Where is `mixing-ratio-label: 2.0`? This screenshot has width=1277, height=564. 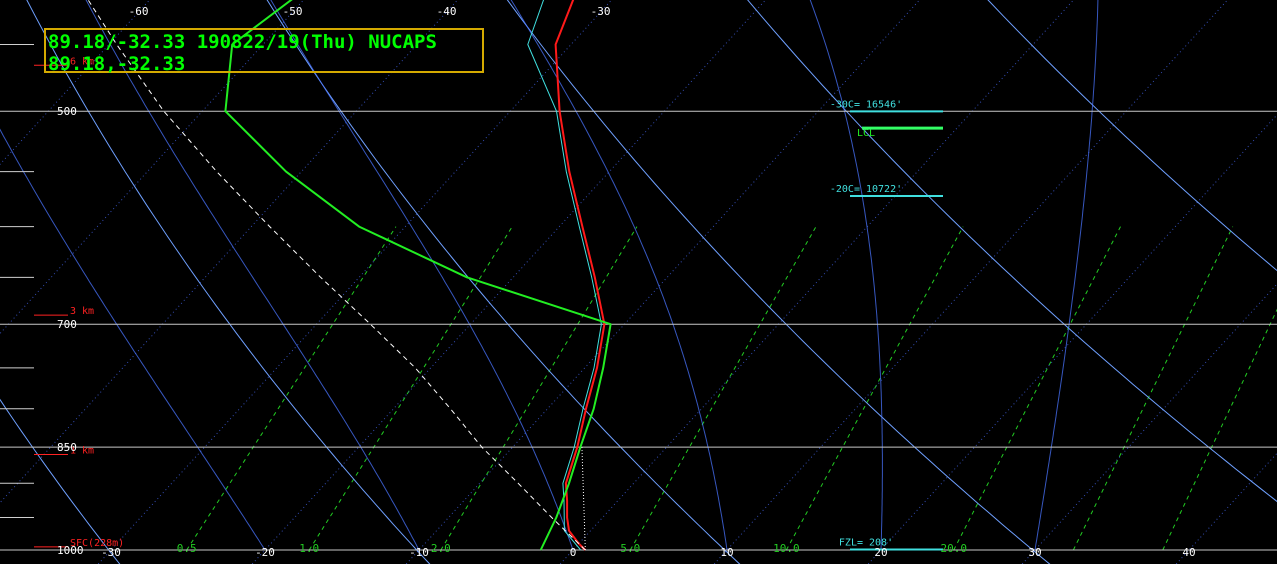
mixing-ratio-label: 2.0 is located at coordinates (441, 548).